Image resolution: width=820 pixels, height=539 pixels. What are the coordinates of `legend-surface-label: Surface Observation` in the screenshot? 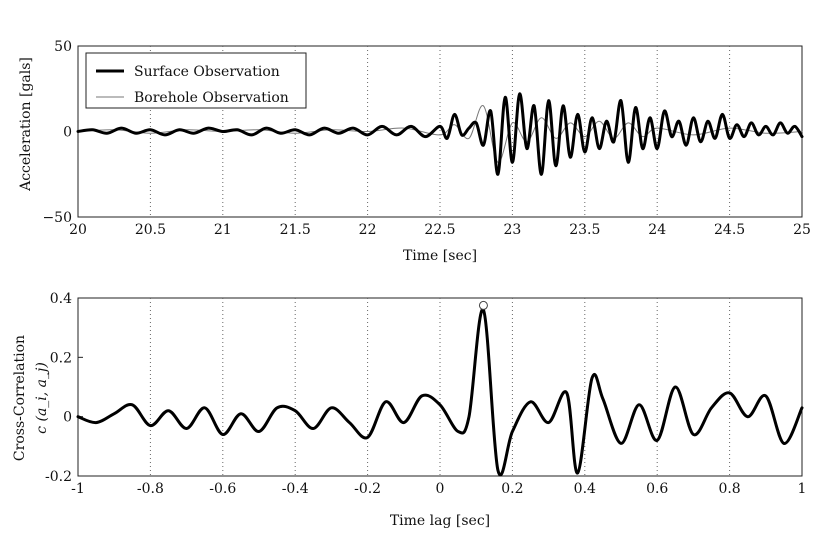 It's located at (207, 72).